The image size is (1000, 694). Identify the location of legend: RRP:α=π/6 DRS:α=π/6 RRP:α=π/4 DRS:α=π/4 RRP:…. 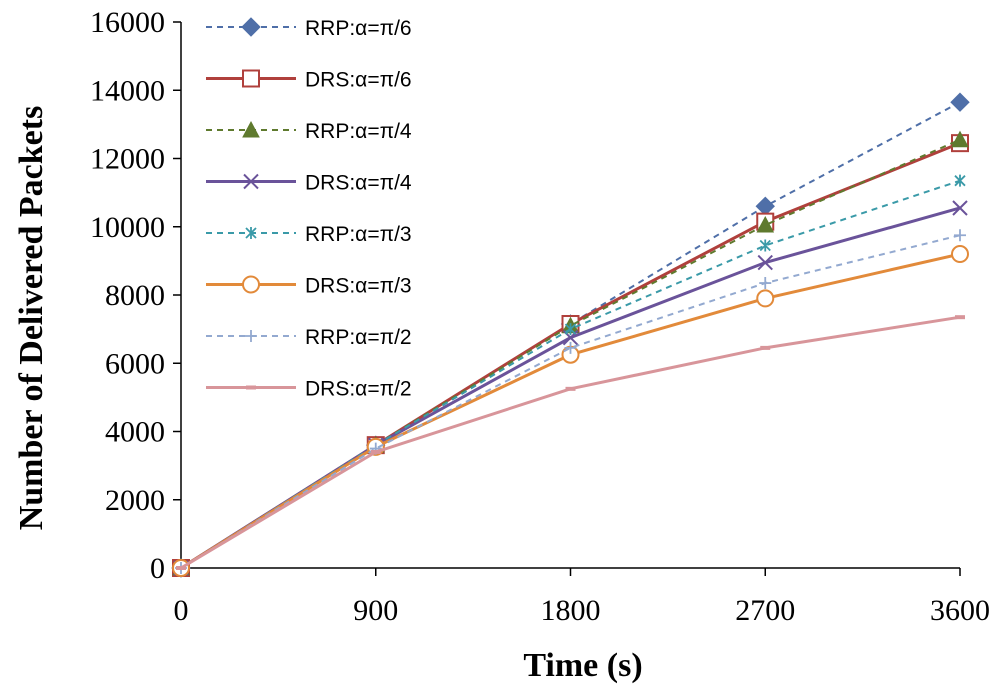
(309, 209).